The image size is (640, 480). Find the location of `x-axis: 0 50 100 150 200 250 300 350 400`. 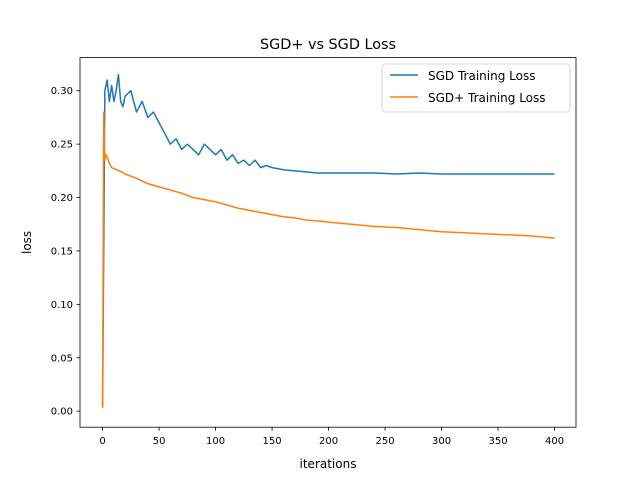

x-axis: 0 50 100 150 200 250 300 350 400 is located at coordinates (331, 437).